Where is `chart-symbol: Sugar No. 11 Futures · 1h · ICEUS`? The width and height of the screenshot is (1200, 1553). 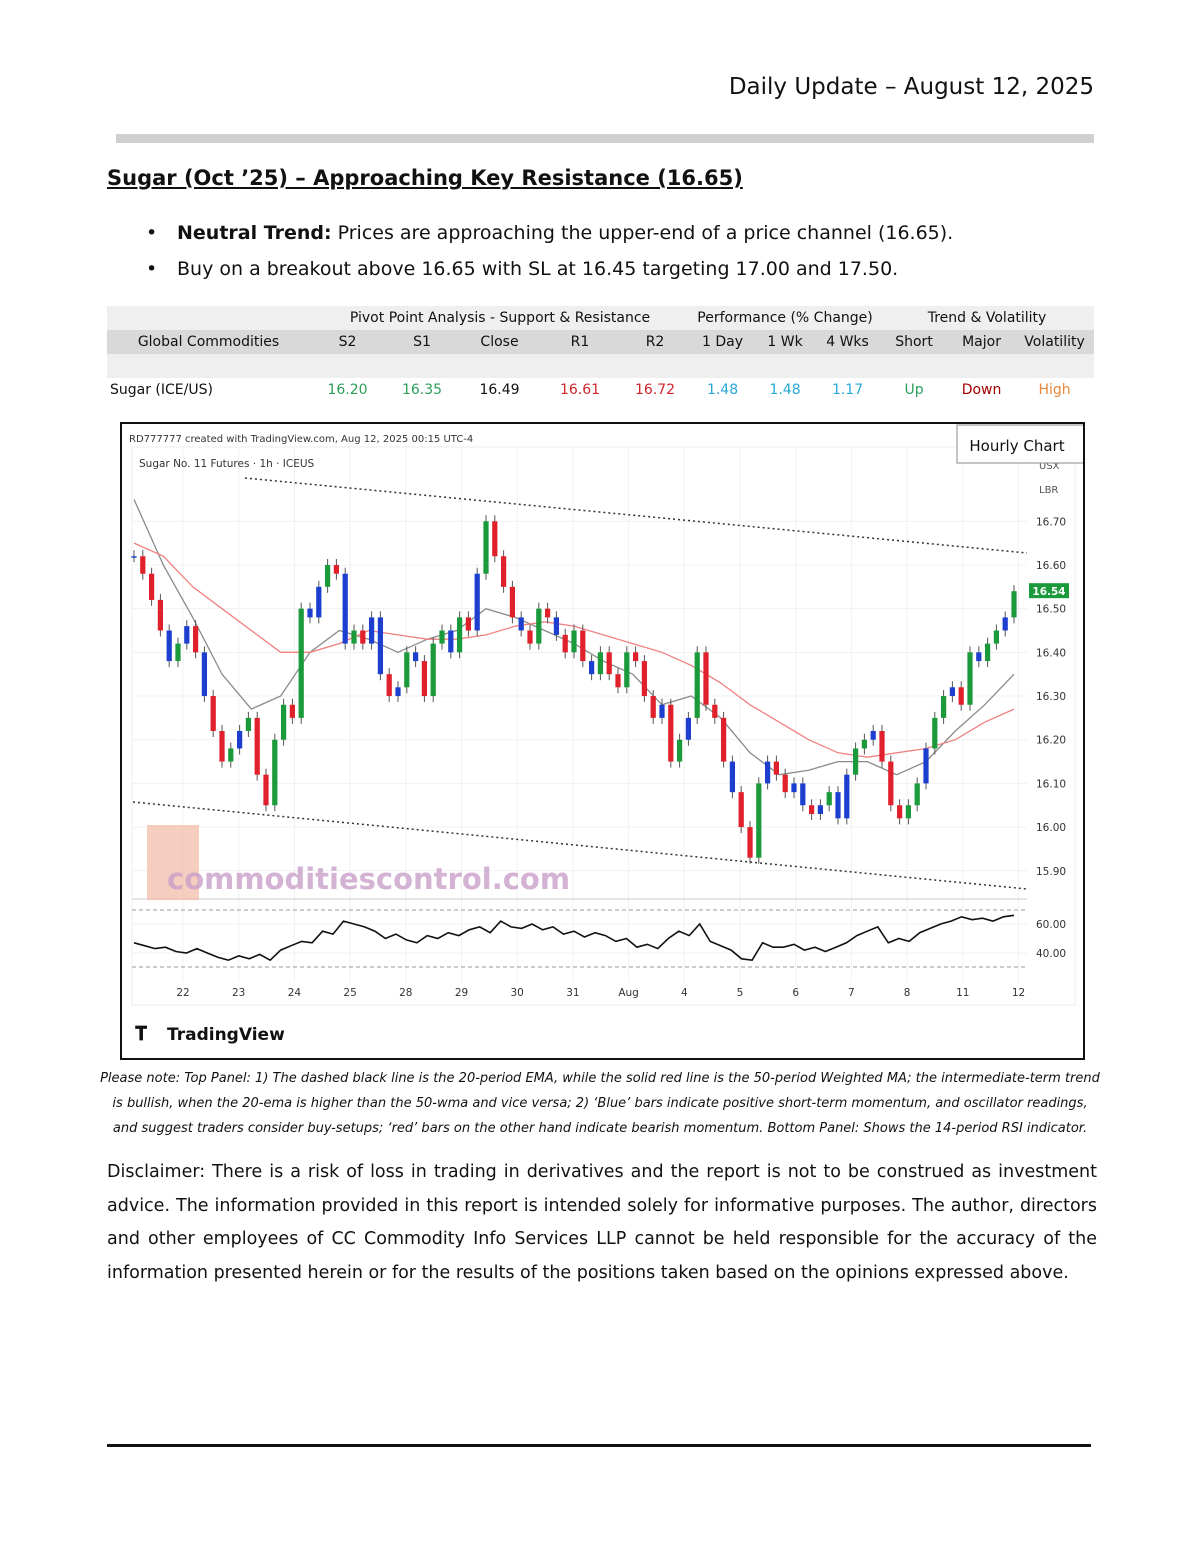 chart-symbol: Sugar No. 11 Futures · 1h · ICEUS is located at coordinates (227, 464).